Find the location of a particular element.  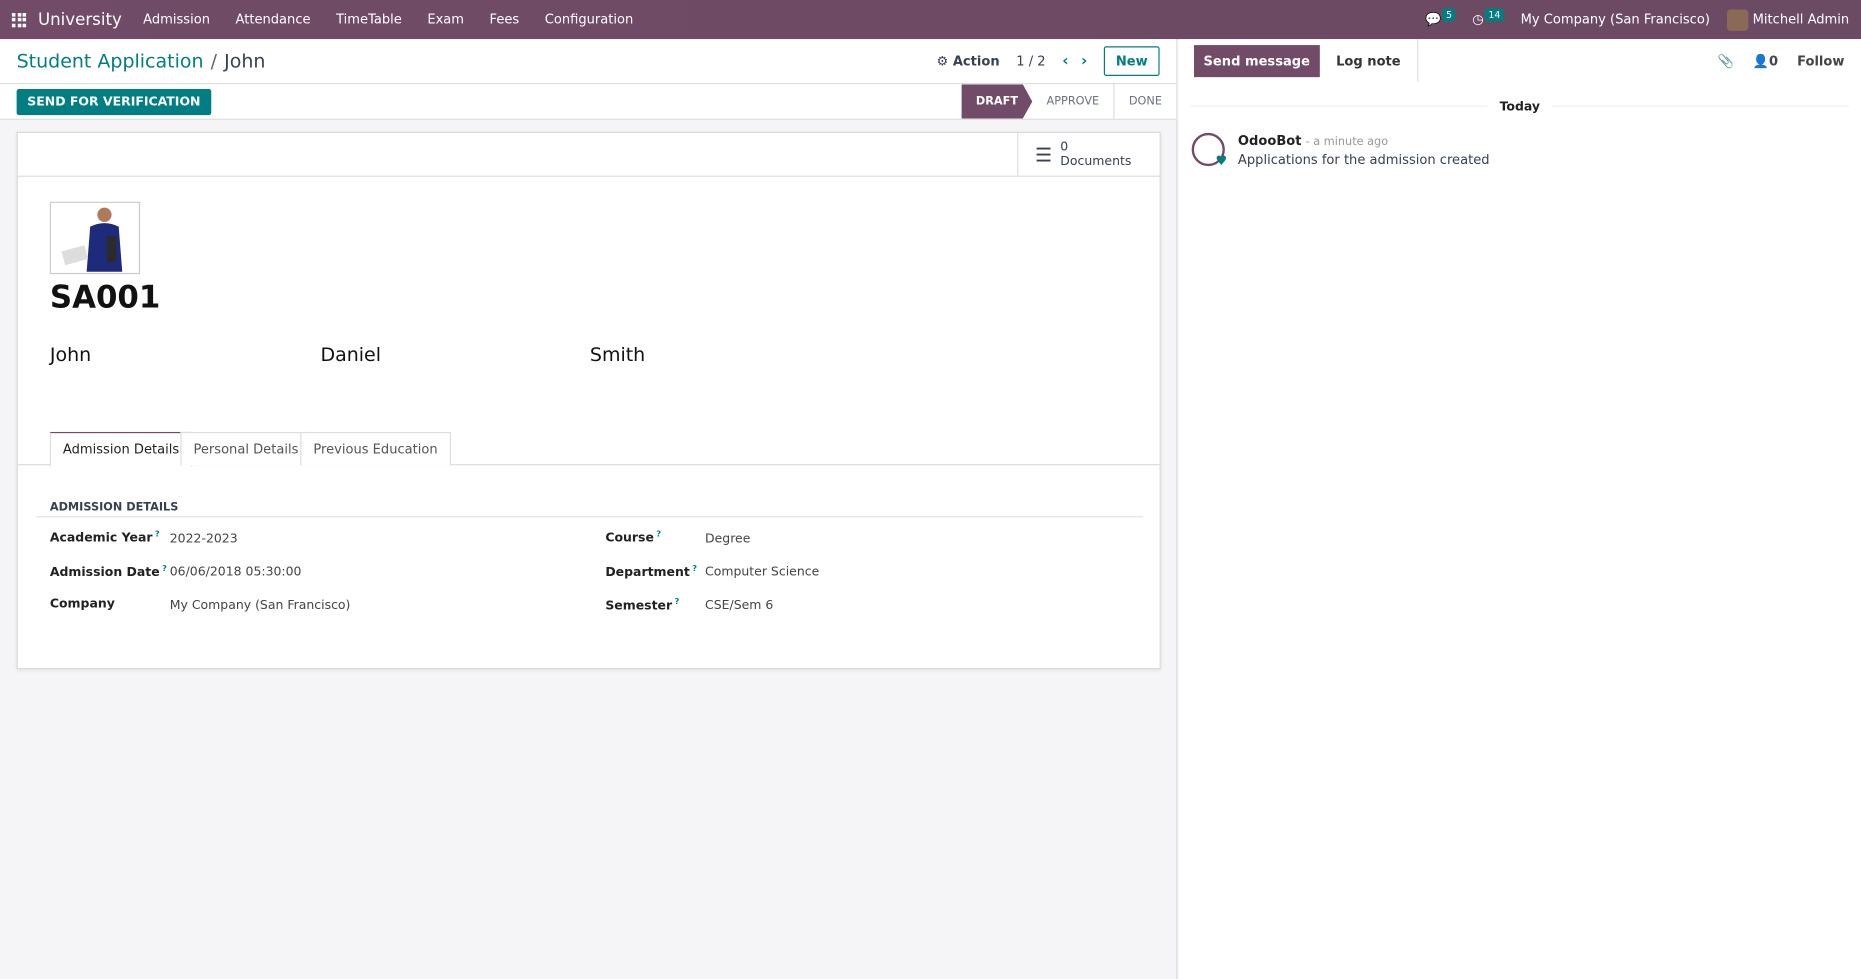

breadcrumb-parent: Student Application is located at coordinates (110, 61).